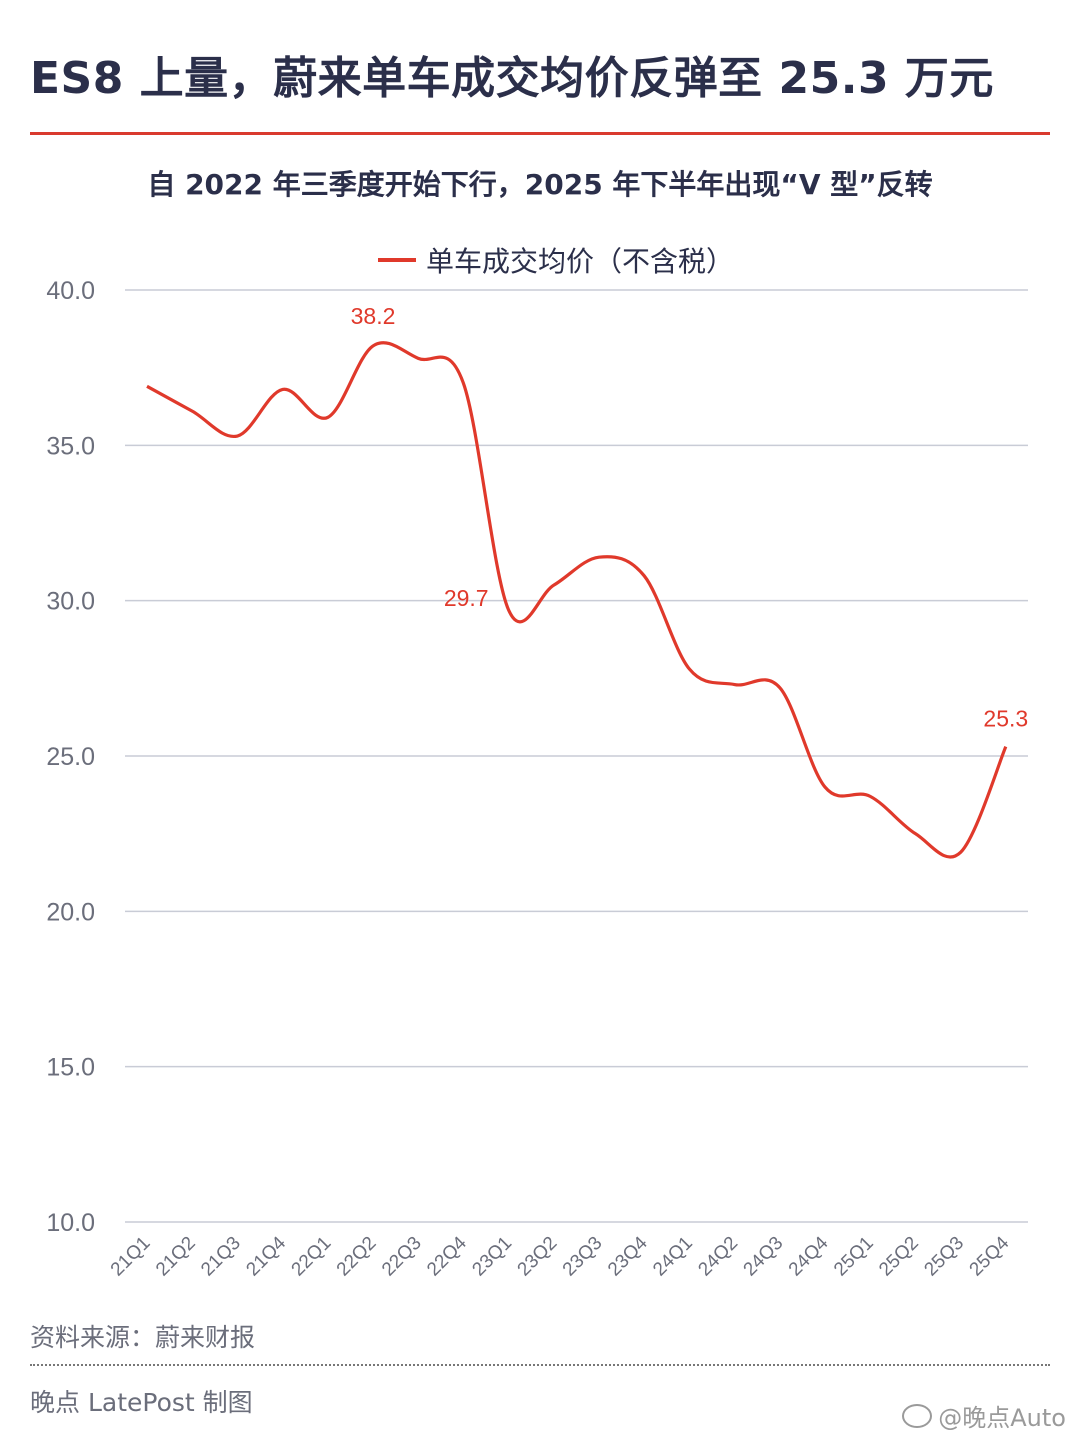 Image resolution: width=1080 pixels, height=1440 pixels. I want to click on x-tick-label: 23Q2, so click(538, 1257).